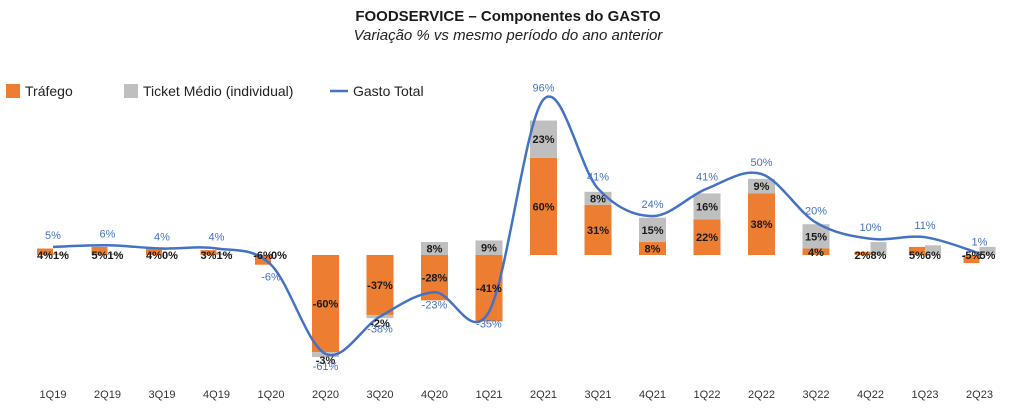 This screenshot has height=418, width=1016. What do you see at coordinates (53, 395) in the screenshot?
I see `x-tick-1Q19: 1Q19` at bounding box center [53, 395].